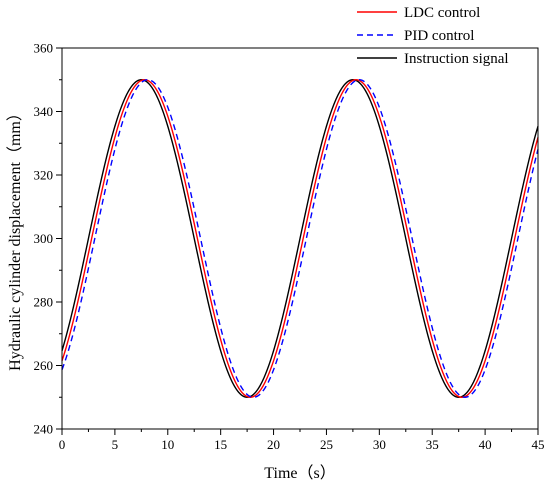  Describe the element at coordinates (44, 48) in the screenshot. I see `y-tick-label: 360` at that location.